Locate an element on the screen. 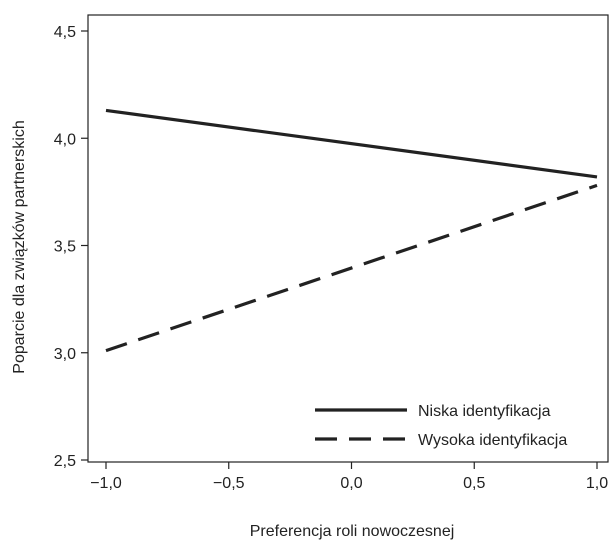 This screenshot has height=541, width=613. x-tick-label: 0,5 is located at coordinates (474, 483).